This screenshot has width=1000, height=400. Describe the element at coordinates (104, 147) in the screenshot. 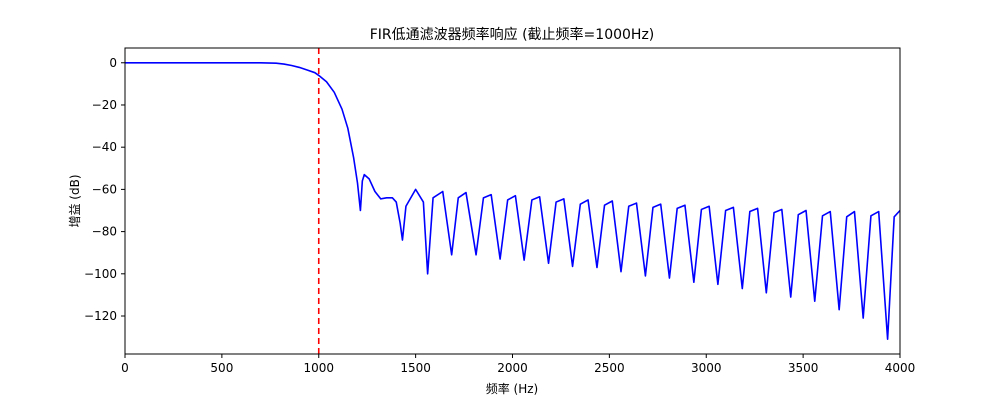

I see `y-tick-label: −40` at that location.